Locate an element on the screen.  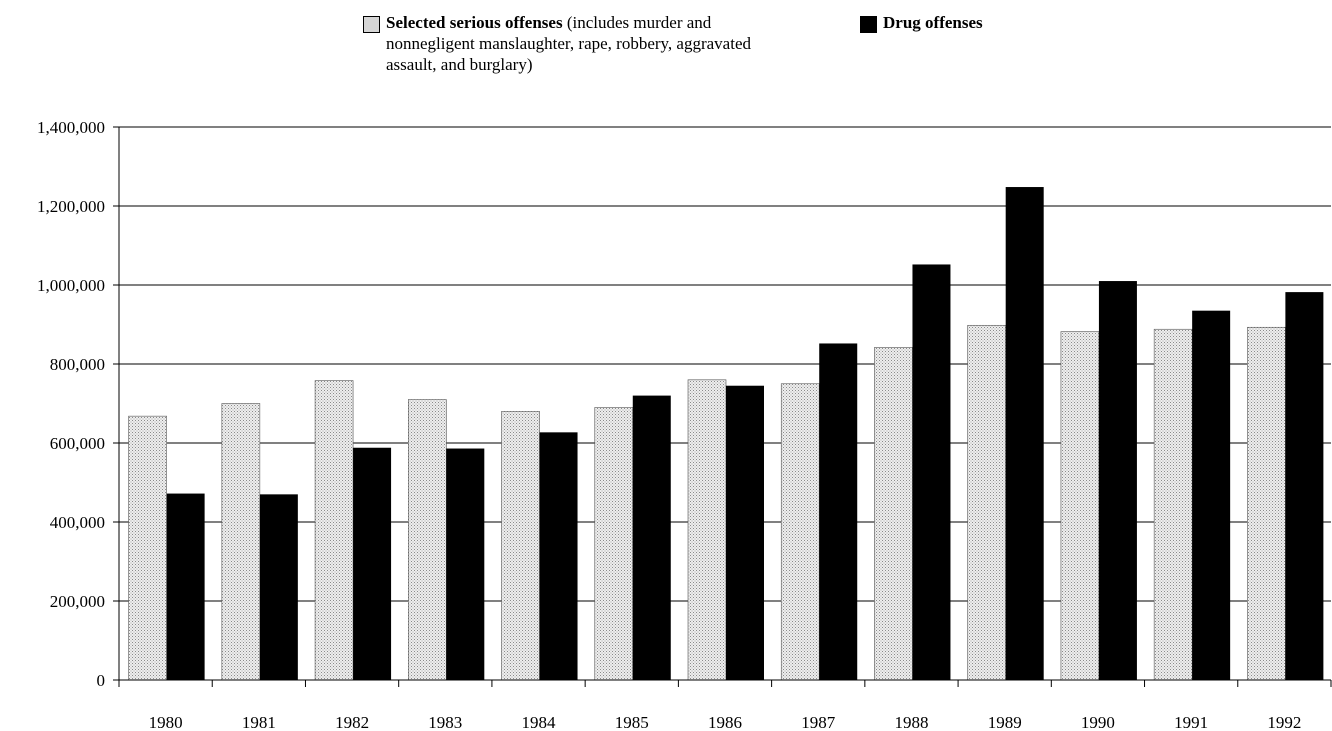
bar-serious-offenses-1982 is located at coordinates (334, 530).